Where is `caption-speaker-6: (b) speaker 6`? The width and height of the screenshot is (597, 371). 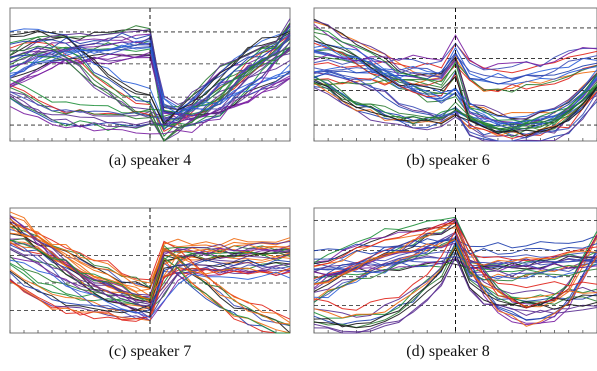 caption-speaker-6: (b) speaker 6 is located at coordinates (448, 160).